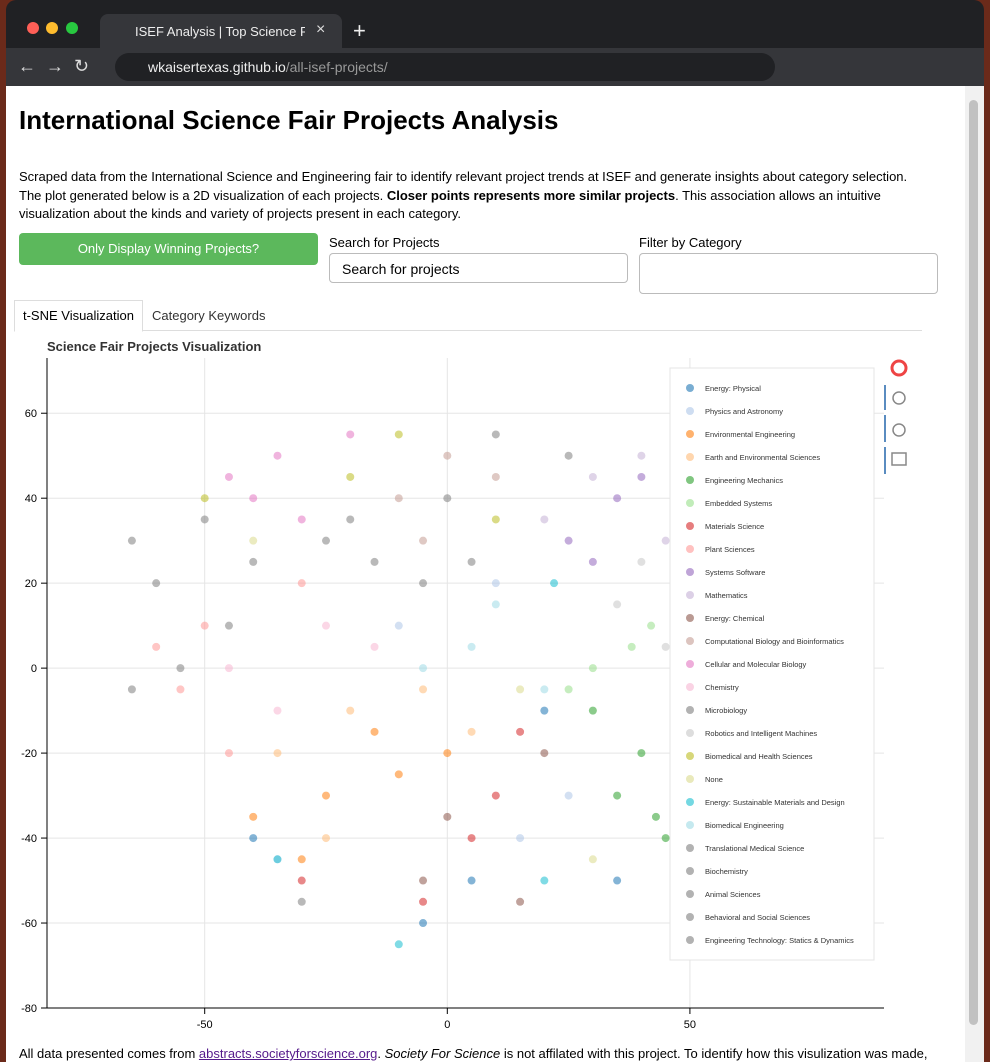 The image size is (990, 1062). Describe the element at coordinates (714, 779) in the screenshot. I see `legend-label: None` at that location.